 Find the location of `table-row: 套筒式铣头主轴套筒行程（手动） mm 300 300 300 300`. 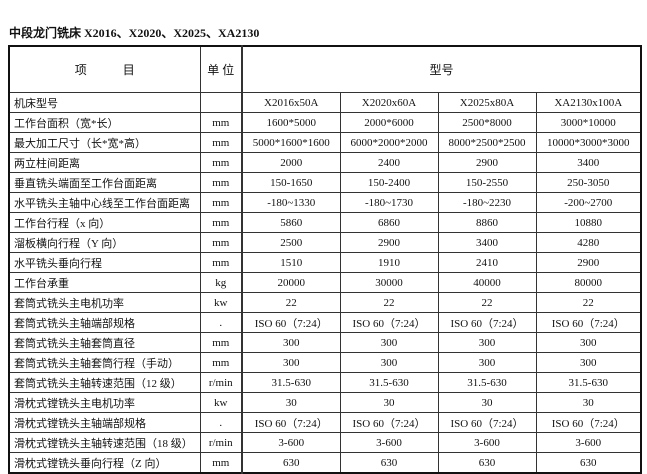

table-row: 套筒式铣头主轴套筒行程（手动） mm 300 300 300 300 is located at coordinates (325, 362).